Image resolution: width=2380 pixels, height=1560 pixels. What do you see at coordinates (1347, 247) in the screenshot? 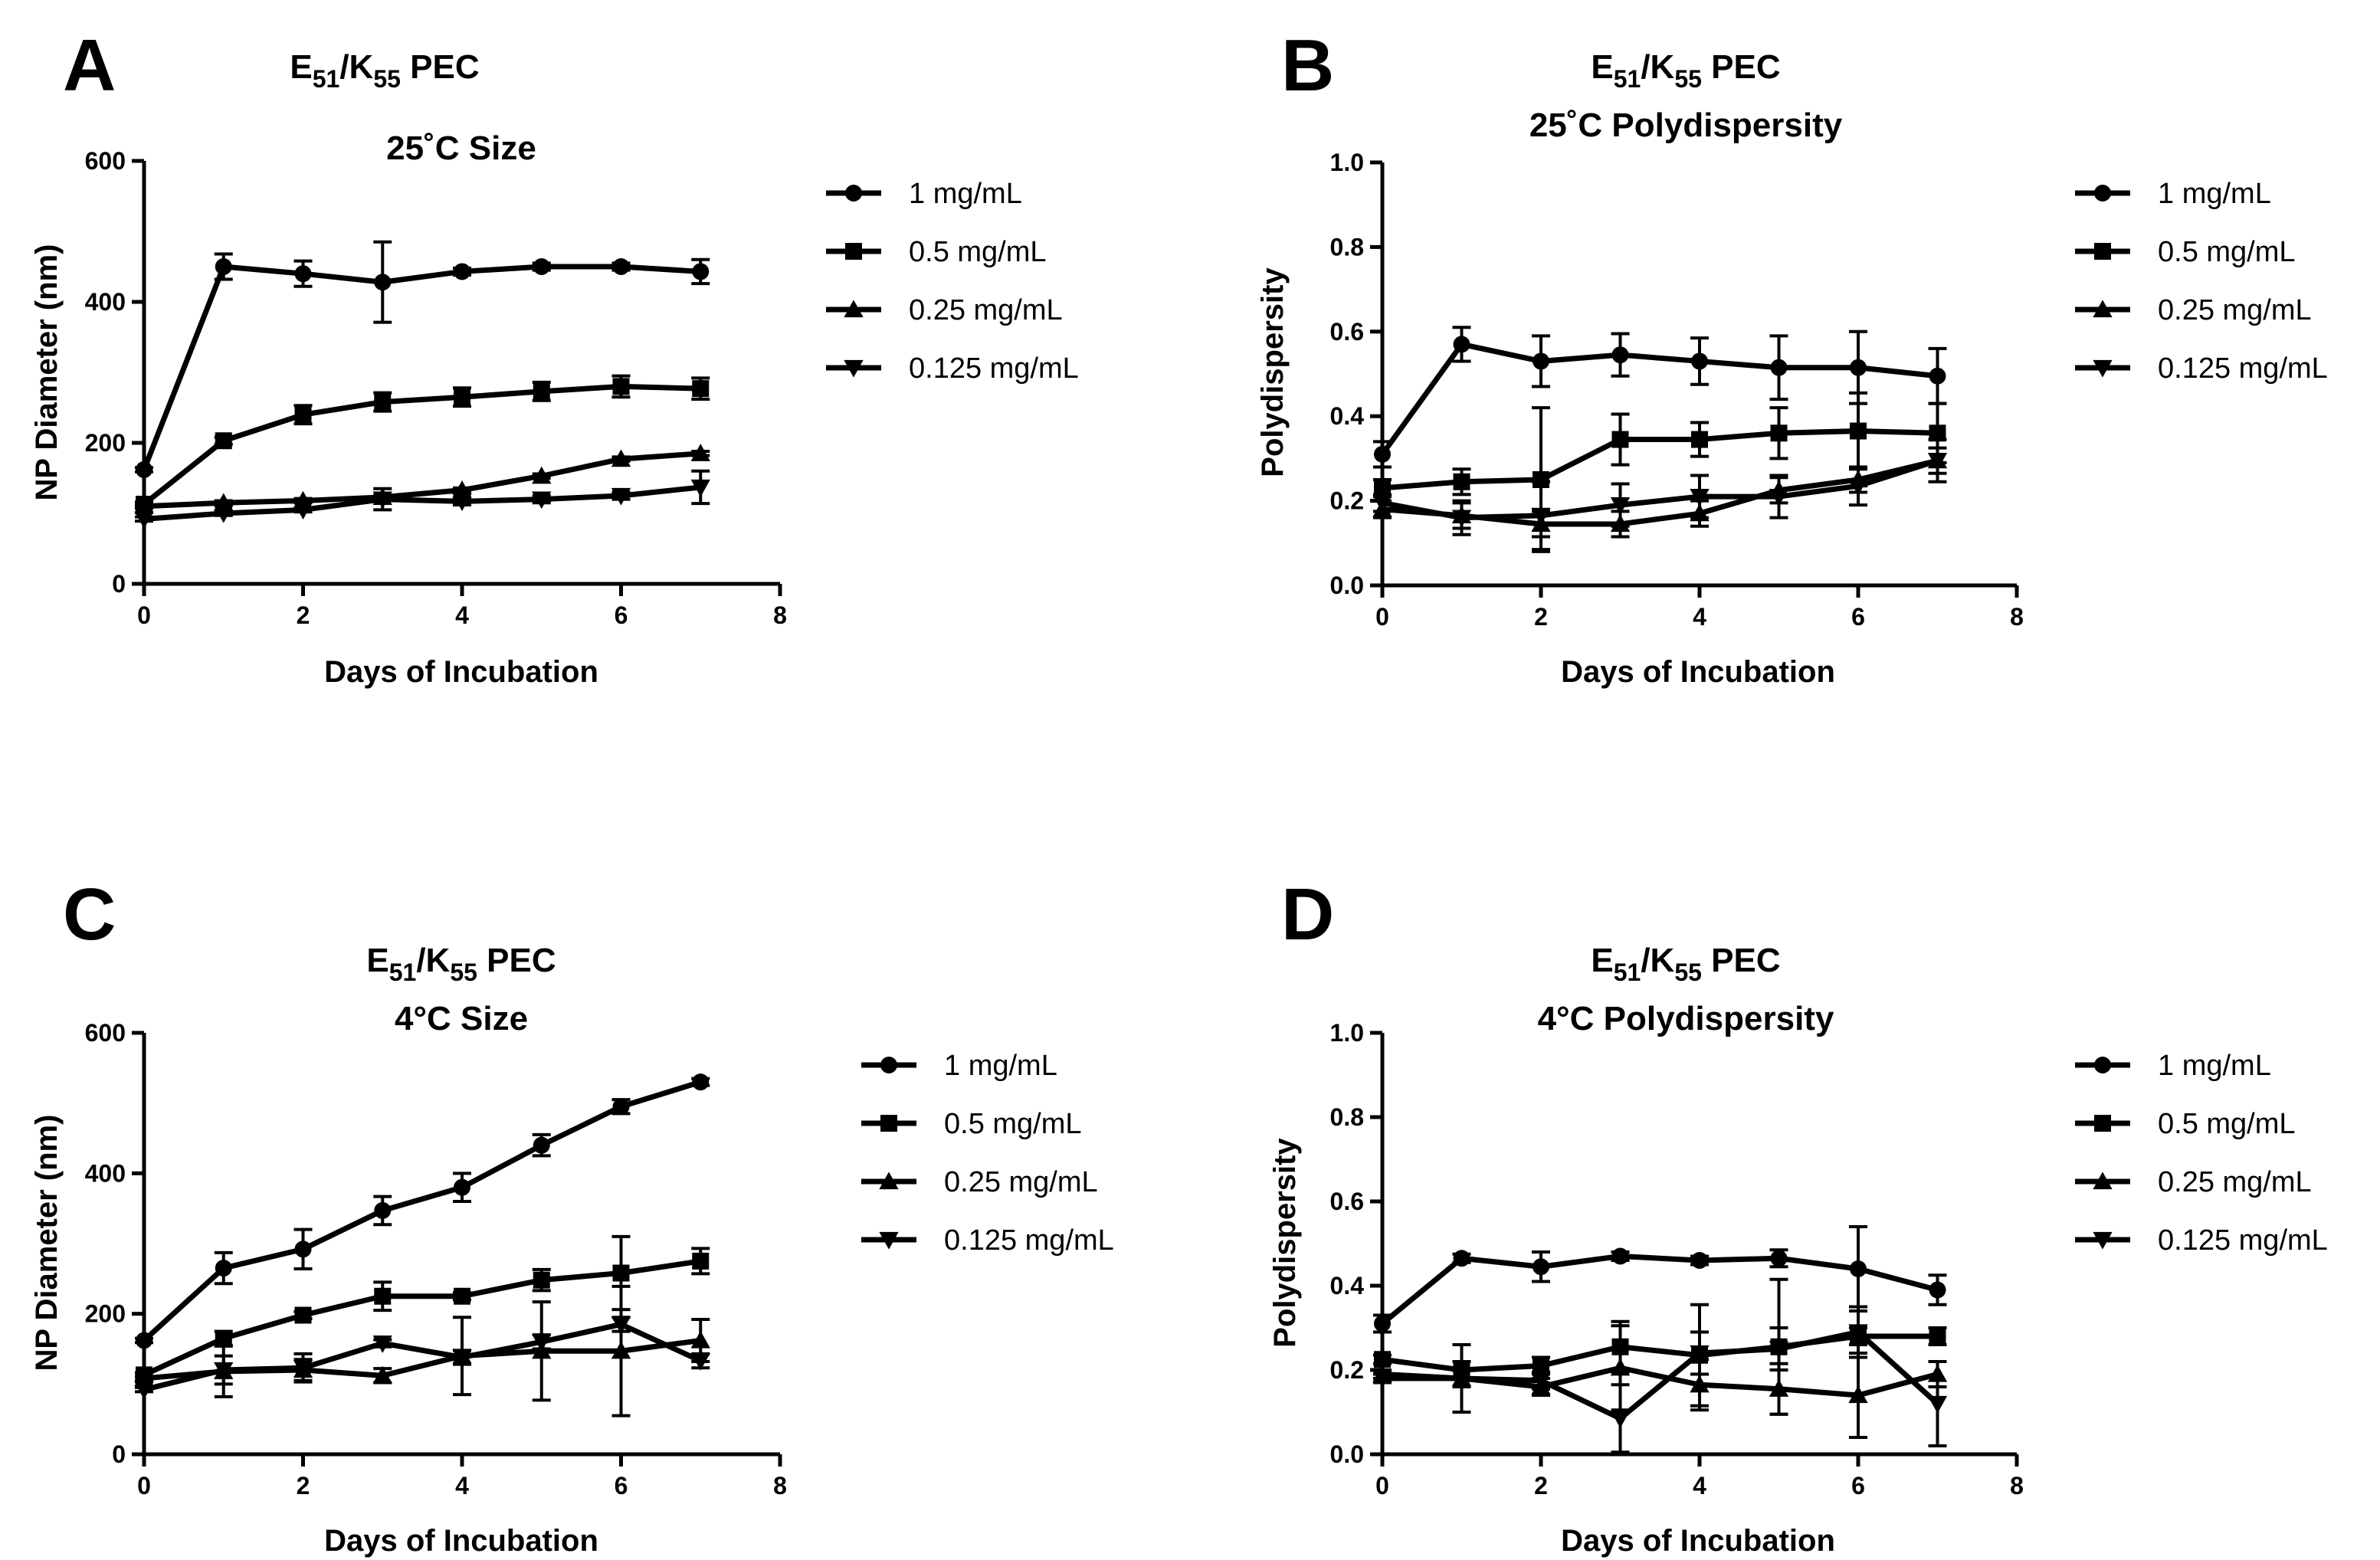
I see `y-tick-label: 0.8` at bounding box center [1347, 247].